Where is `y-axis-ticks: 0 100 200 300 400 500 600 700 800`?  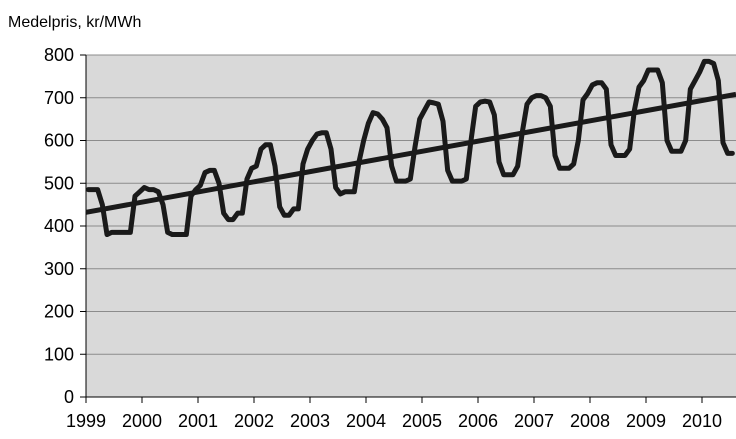 y-axis-ticks: 0 100 200 300 400 500 600 700 800 is located at coordinates (65, 226).